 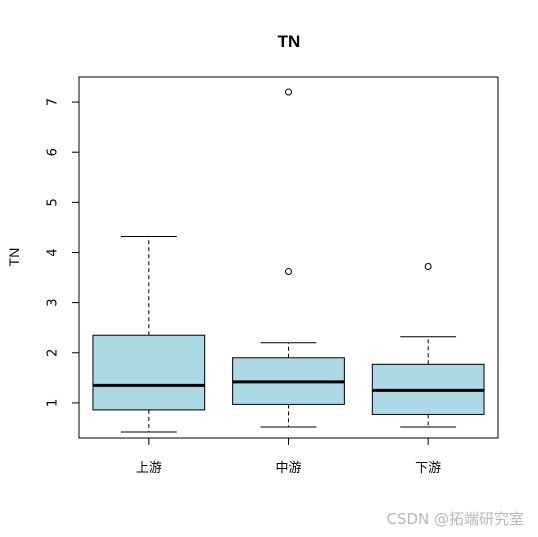 What do you see at coordinates (288, 468) in the screenshot?
I see `x-tick-label-1: 中游` at bounding box center [288, 468].